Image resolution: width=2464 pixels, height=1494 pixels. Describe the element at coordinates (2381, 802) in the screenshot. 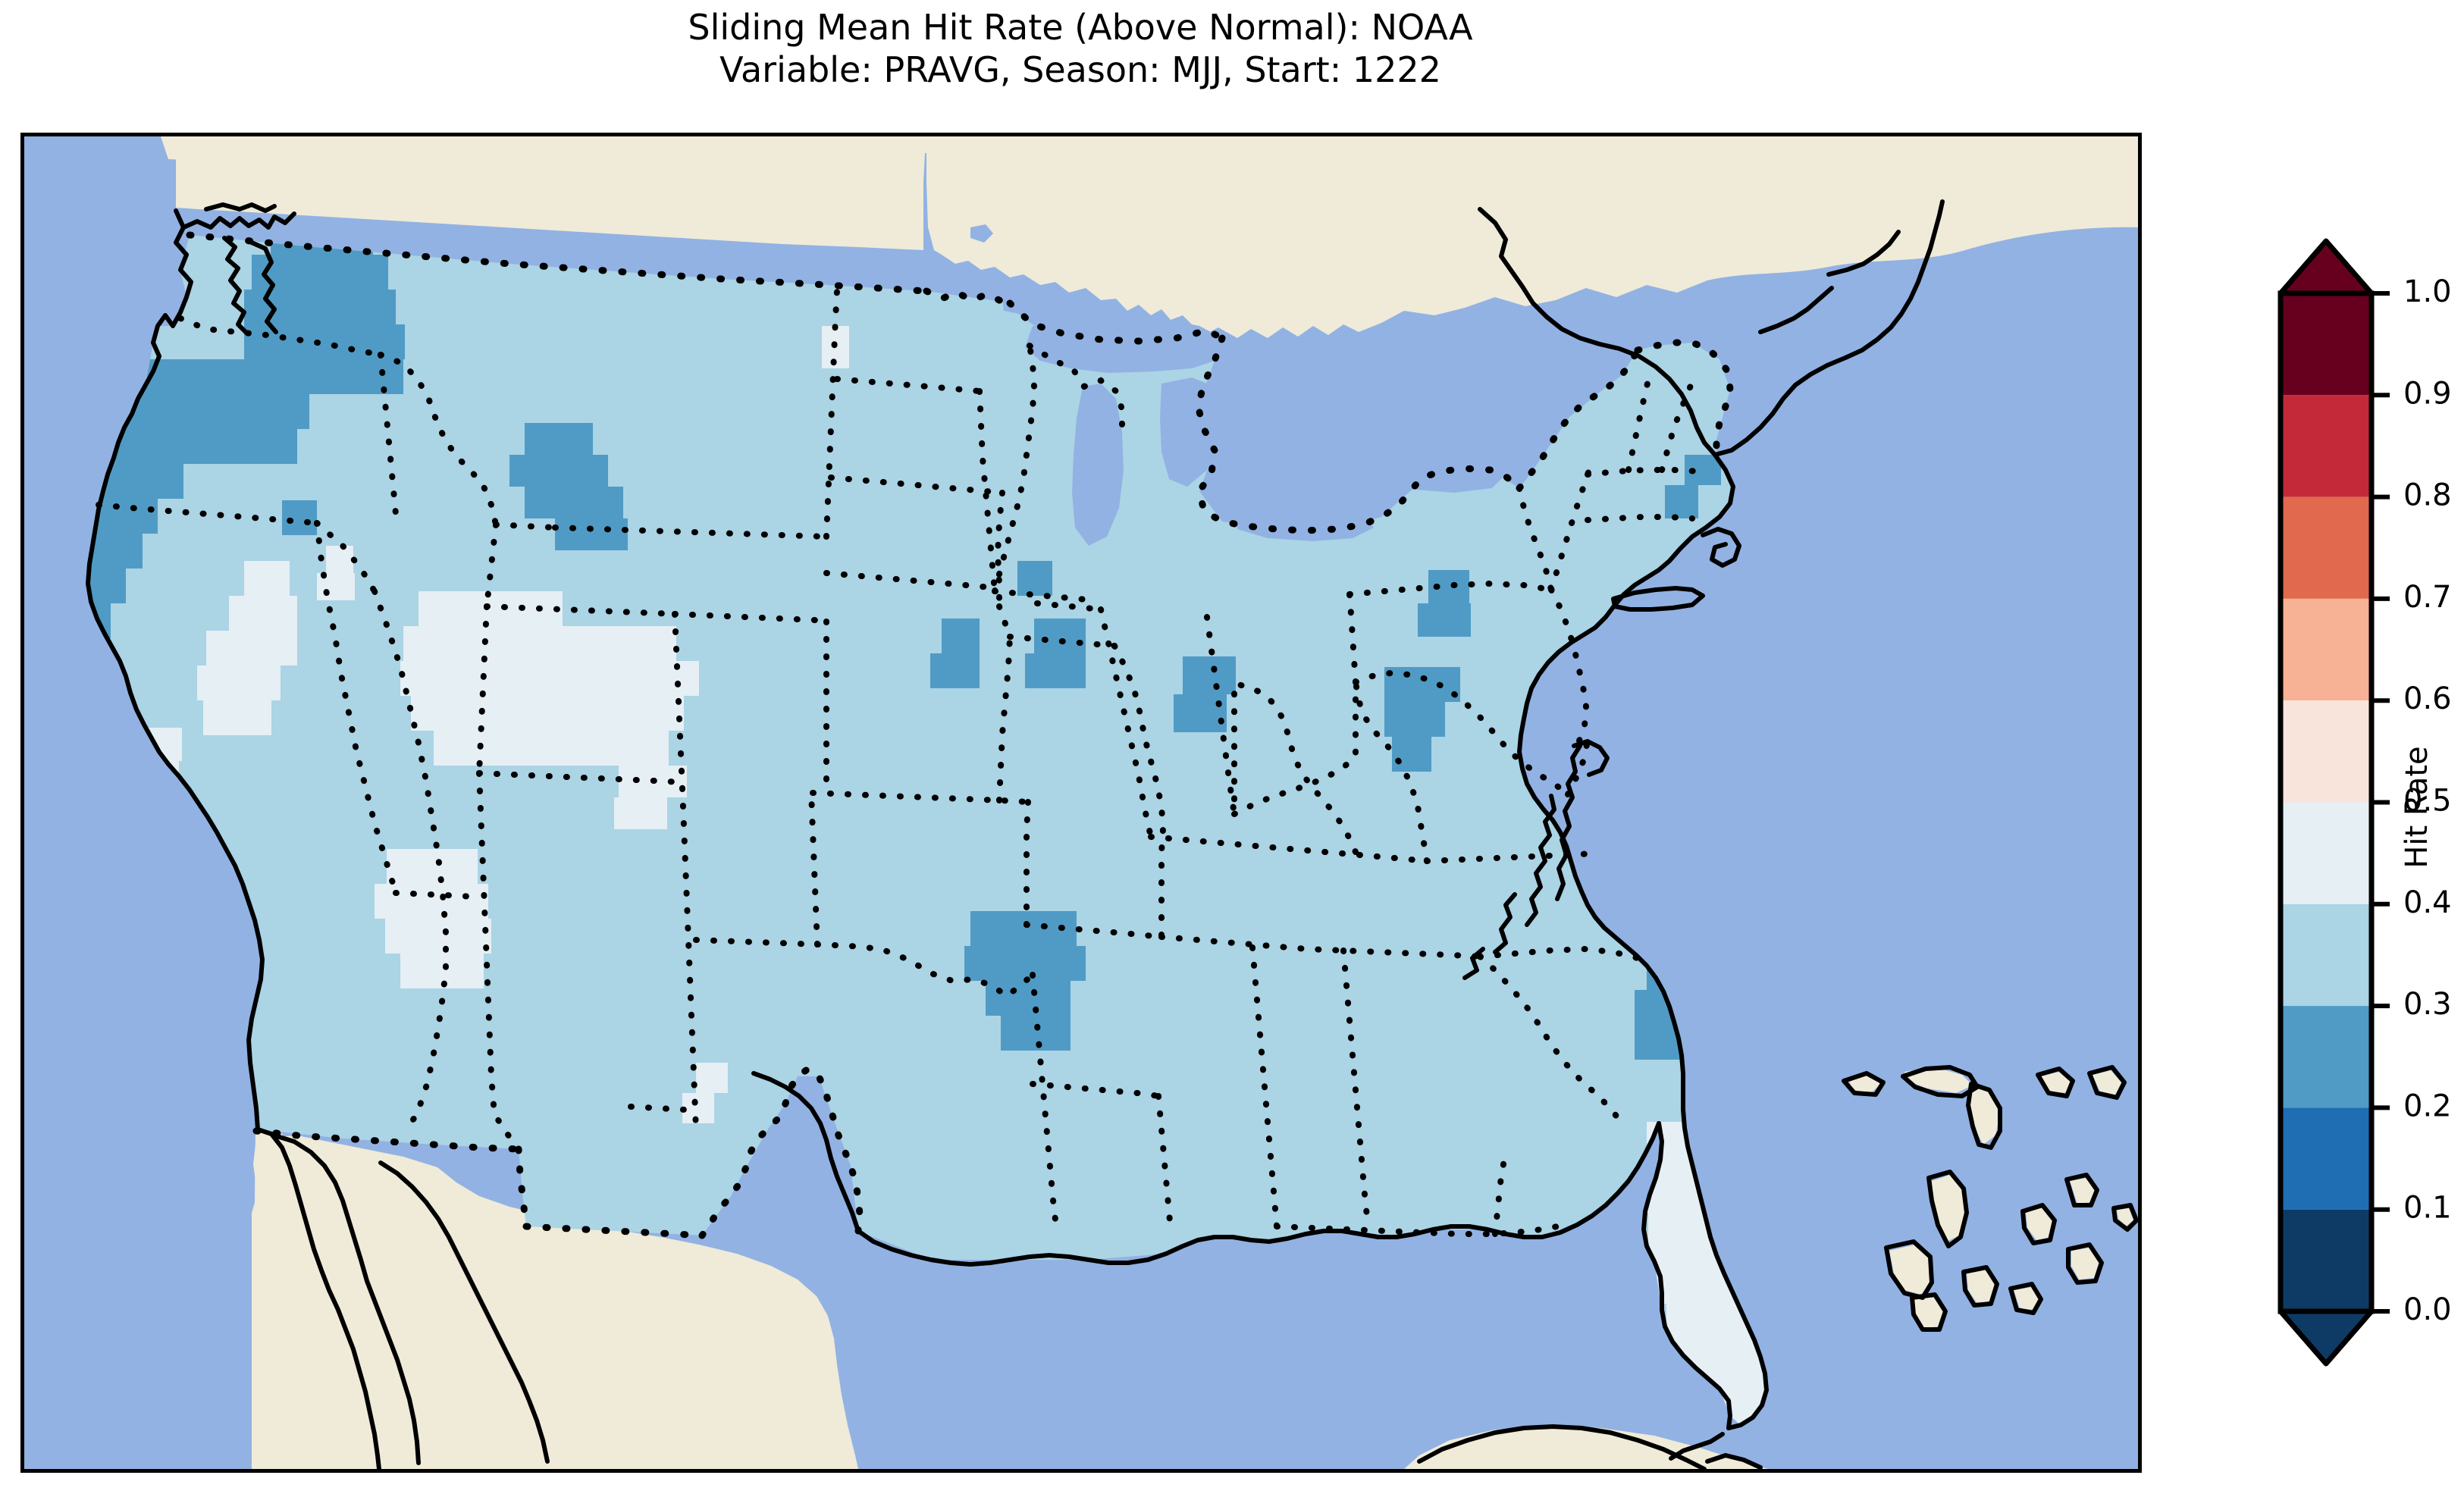

I see `colorbar-ticks` at that location.